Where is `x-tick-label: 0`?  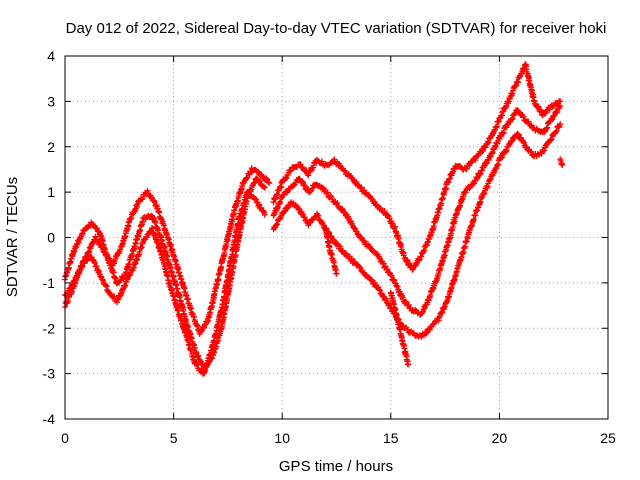 x-tick-label: 0 is located at coordinates (65, 438).